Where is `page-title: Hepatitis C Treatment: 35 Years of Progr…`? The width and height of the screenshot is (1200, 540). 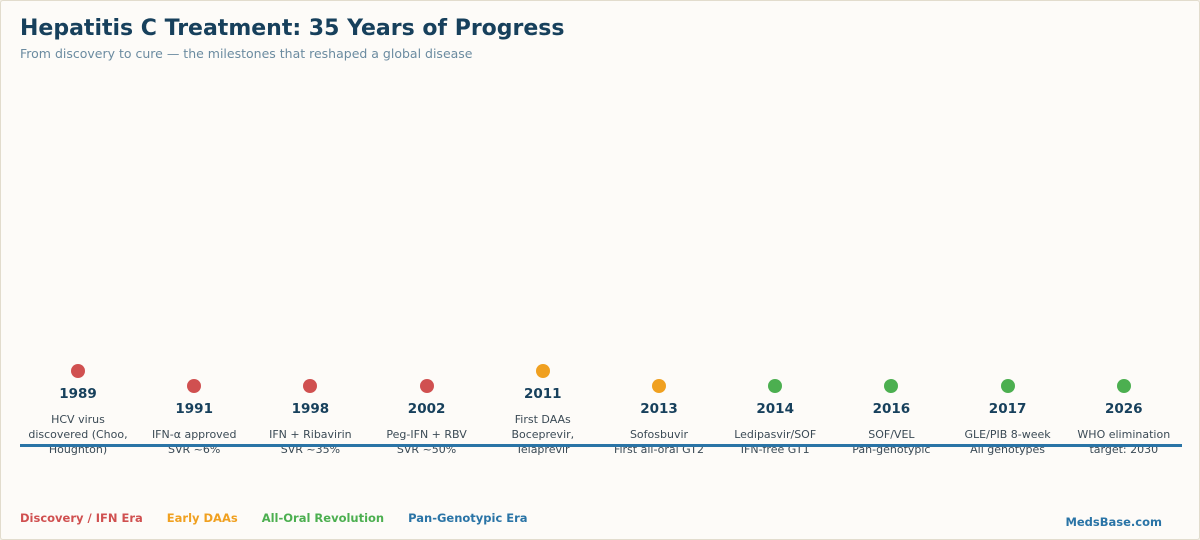
page-title: Hepatitis C Treatment: 35 Years of Progr… is located at coordinates (292, 28).